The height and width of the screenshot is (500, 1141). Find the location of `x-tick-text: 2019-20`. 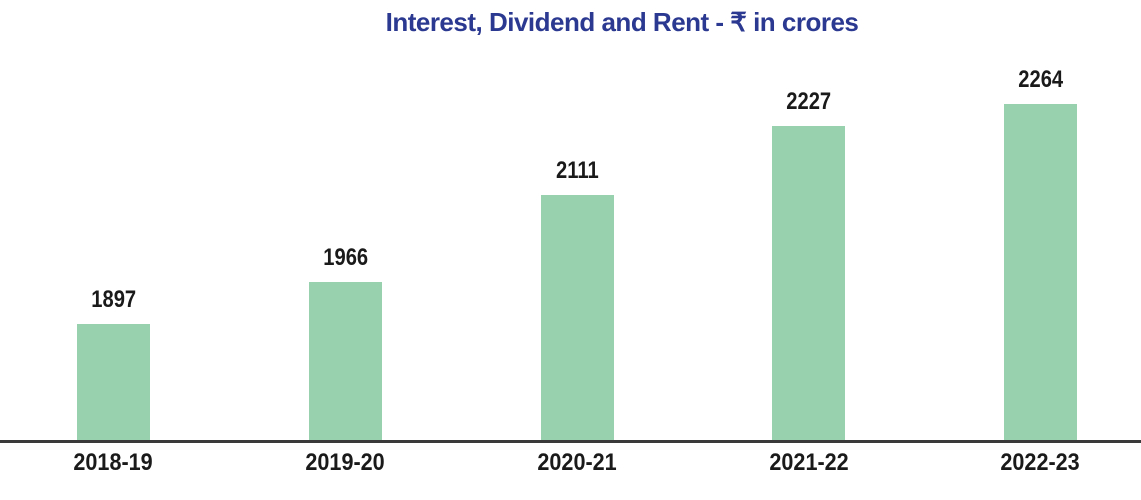

x-tick-text: 2019-20 is located at coordinates (345, 462).